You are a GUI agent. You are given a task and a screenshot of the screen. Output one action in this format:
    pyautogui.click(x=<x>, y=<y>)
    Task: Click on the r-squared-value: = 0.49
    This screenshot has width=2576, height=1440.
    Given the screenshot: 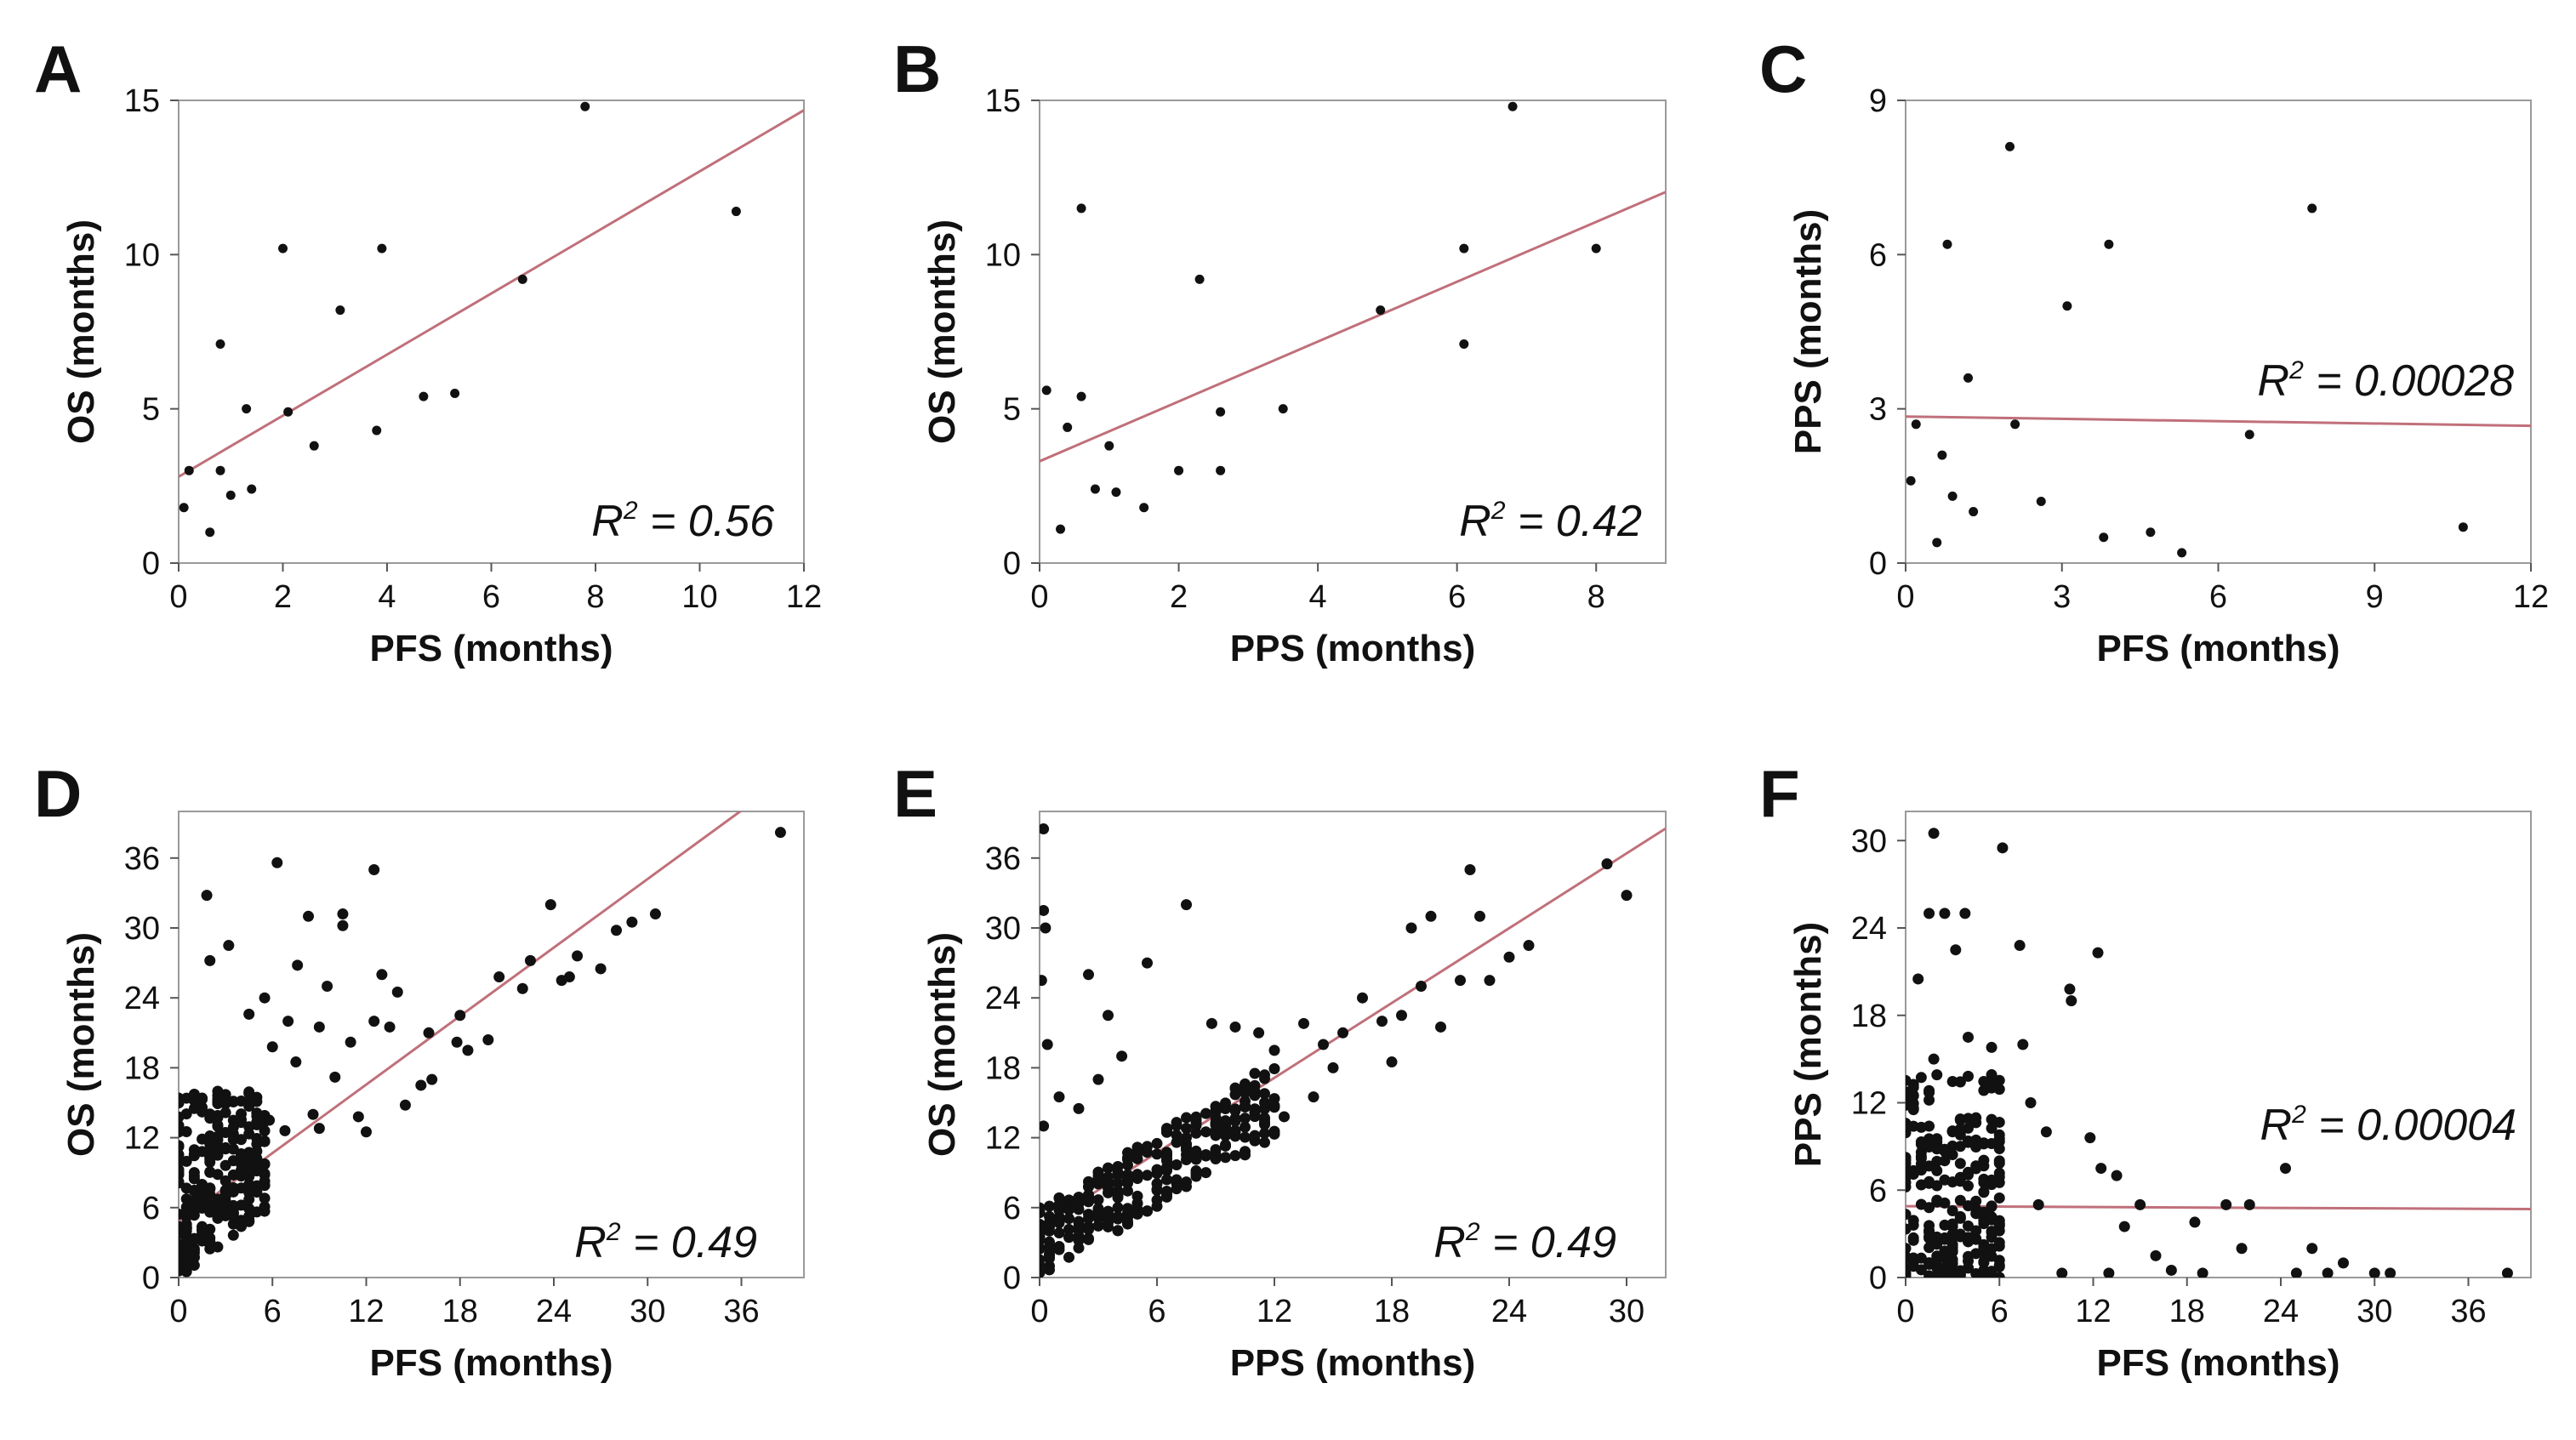 What is the action you would take?
    pyautogui.click(x=1548, y=1242)
    